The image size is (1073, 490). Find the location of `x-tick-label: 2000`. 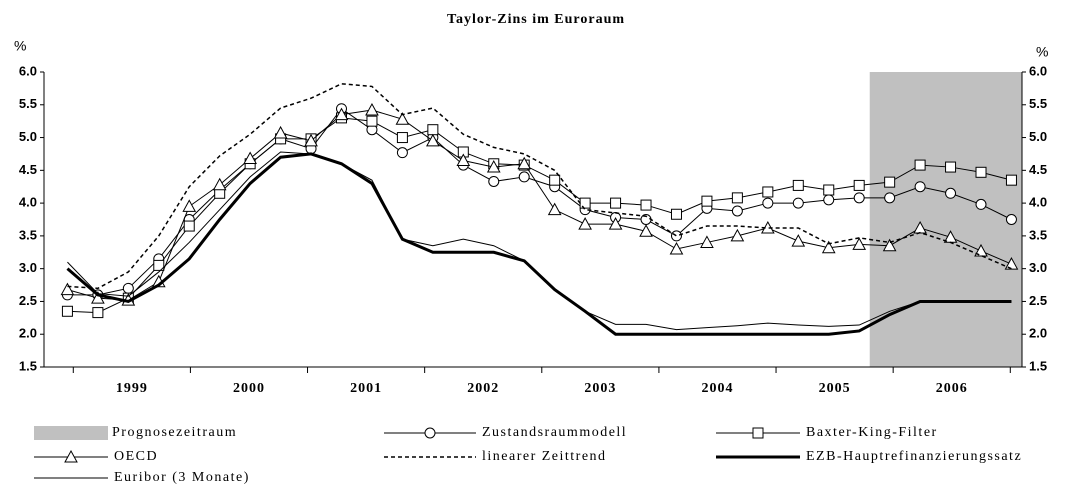

x-tick-label: 2000 is located at coordinates (249, 388).